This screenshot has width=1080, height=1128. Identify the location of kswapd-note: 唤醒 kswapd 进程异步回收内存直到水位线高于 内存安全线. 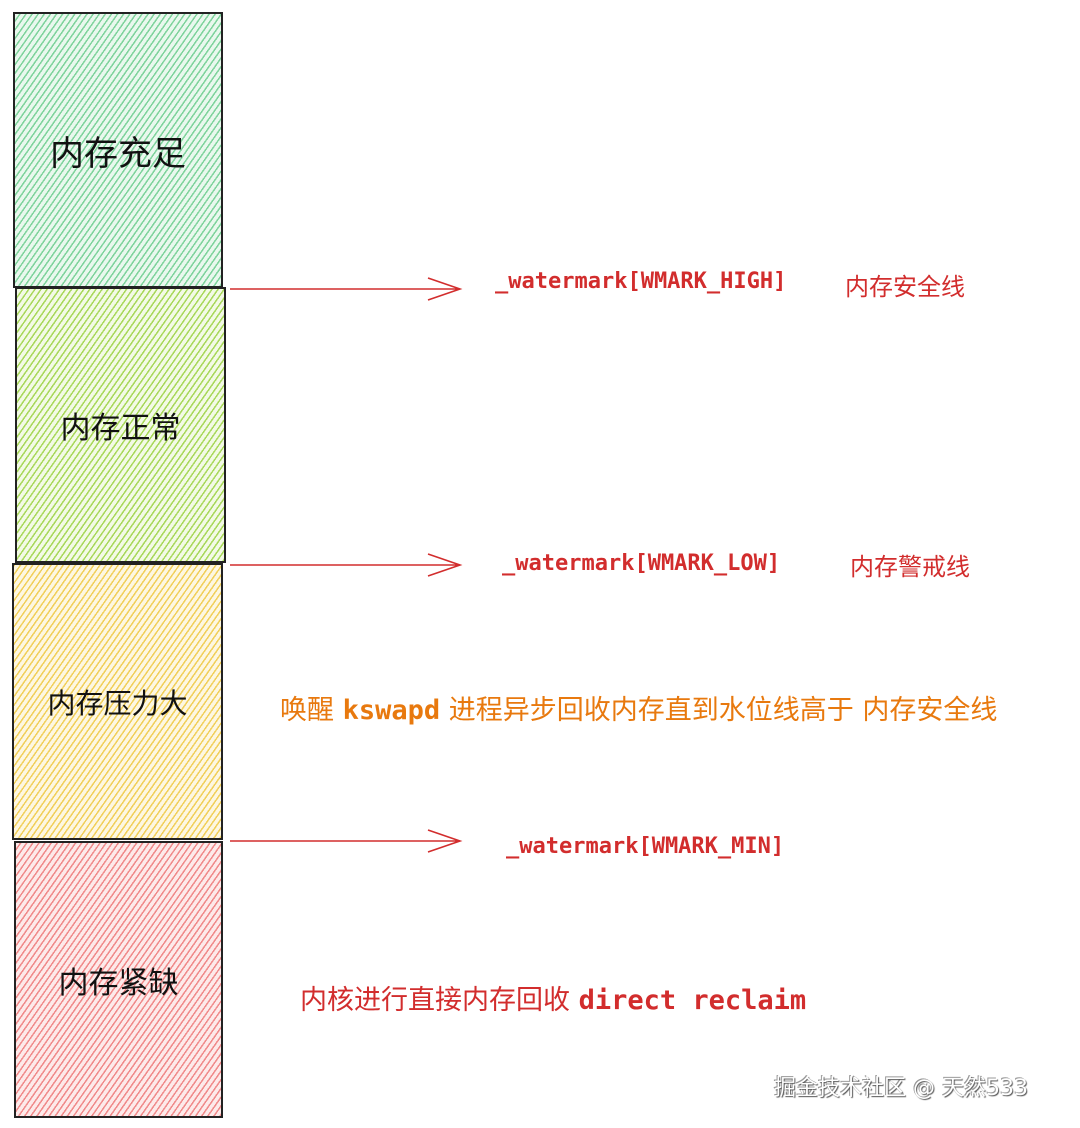
(638, 707).